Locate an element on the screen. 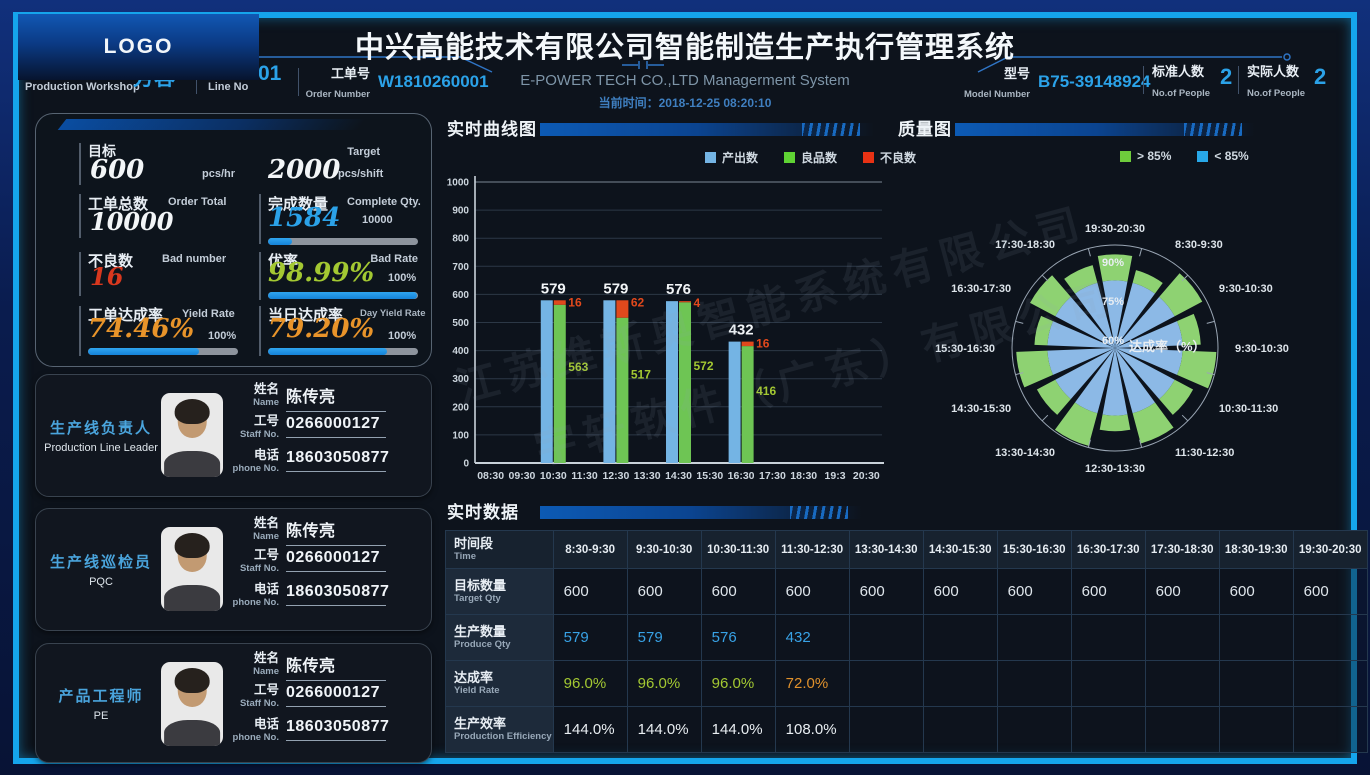 This screenshot has height=775, width=1370. order-rate-value: 74.46% is located at coordinates (141, 329).